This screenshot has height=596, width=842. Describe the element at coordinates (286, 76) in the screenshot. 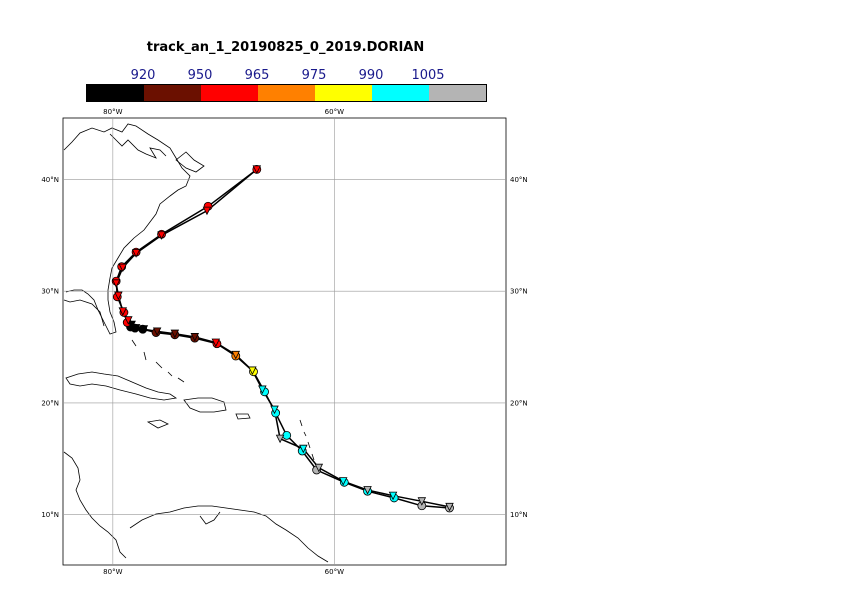

I see `colorbar-labels: 920 950 965 975 990 1005` at that location.